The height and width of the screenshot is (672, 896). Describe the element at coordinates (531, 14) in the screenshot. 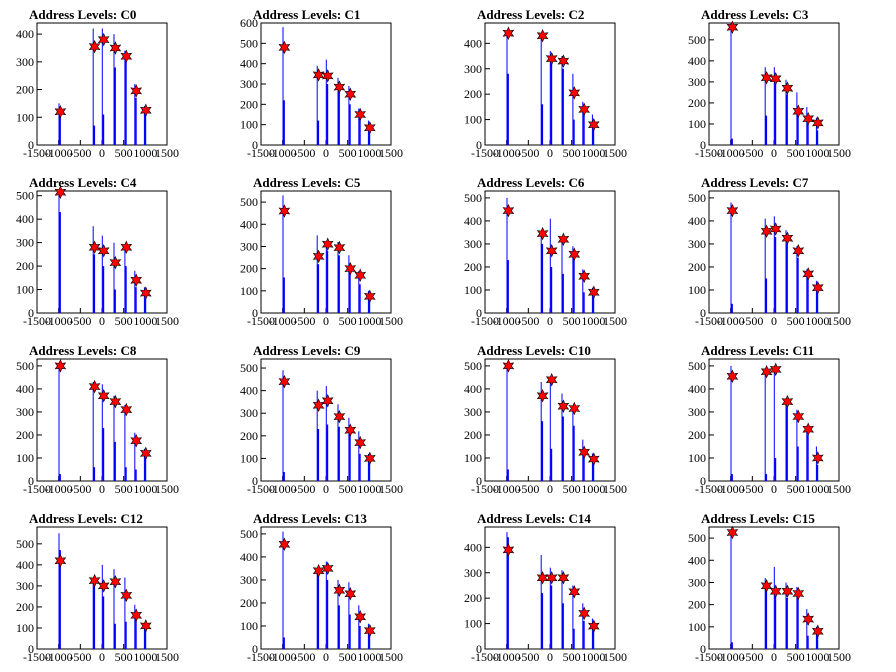

I see `chart-title: Address Levels: C2` at that location.